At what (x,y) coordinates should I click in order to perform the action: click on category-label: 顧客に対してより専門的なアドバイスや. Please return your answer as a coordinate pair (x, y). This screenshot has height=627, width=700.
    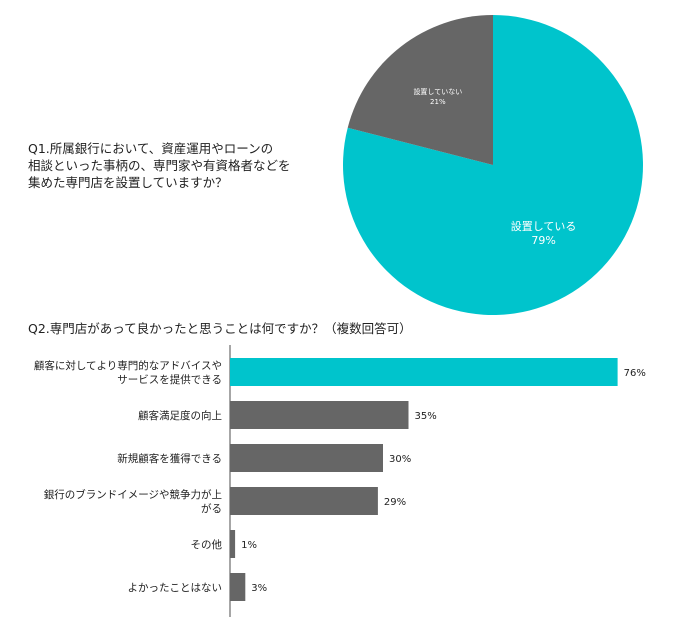
    Looking at the image, I should click on (128, 365).